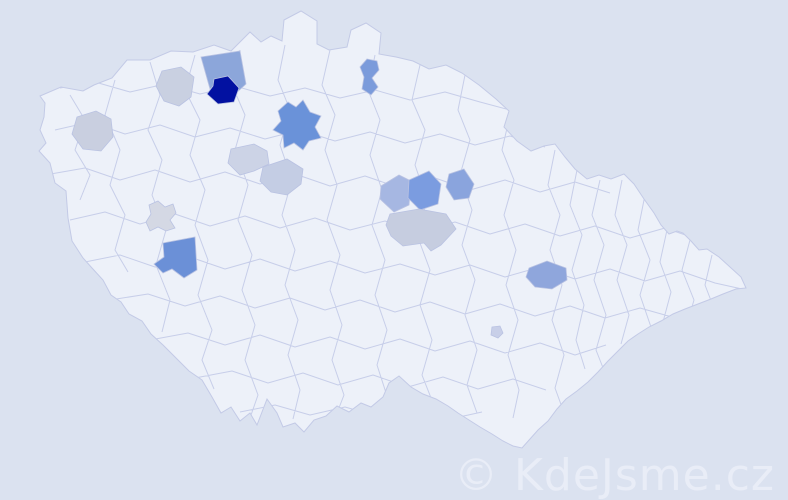 The image size is (788, 500). Describe the element at coordinates (424, 190) in the screenshot. I see `district-pardubice-area` at that location.